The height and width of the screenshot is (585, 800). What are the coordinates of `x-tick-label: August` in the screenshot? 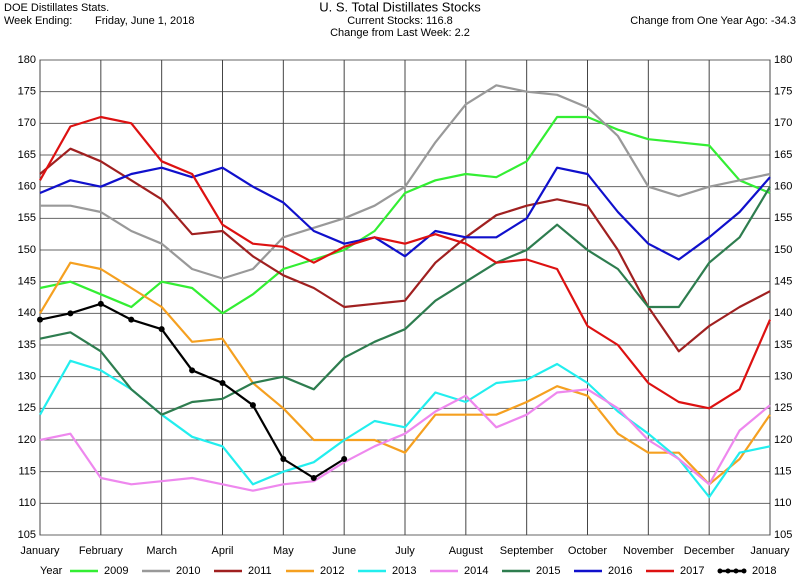 It's located at (466, 551).